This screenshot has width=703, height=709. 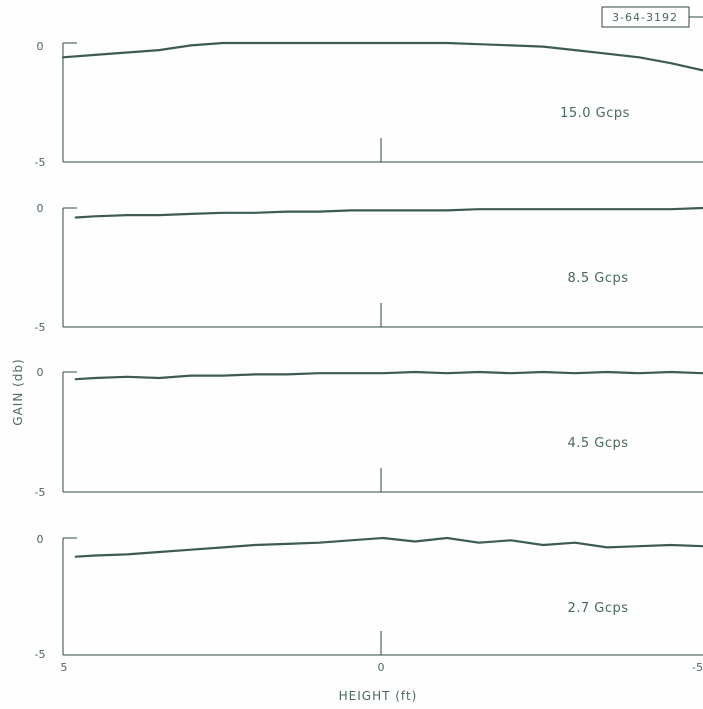 I want to click on x-tick-label-right: -5, so click(x=697, y=667).